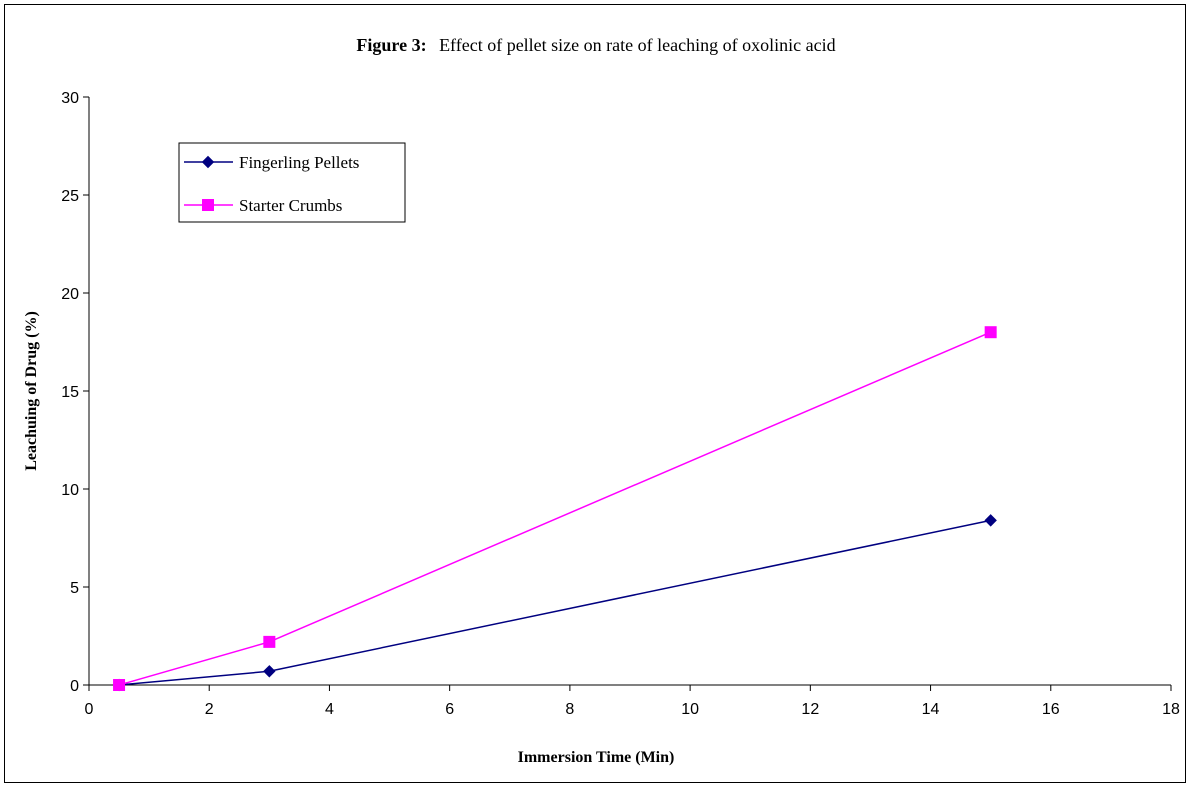 This screenshot has height=789, width=1192. I want to click on y-tick-label: 30, so click(70, 98).